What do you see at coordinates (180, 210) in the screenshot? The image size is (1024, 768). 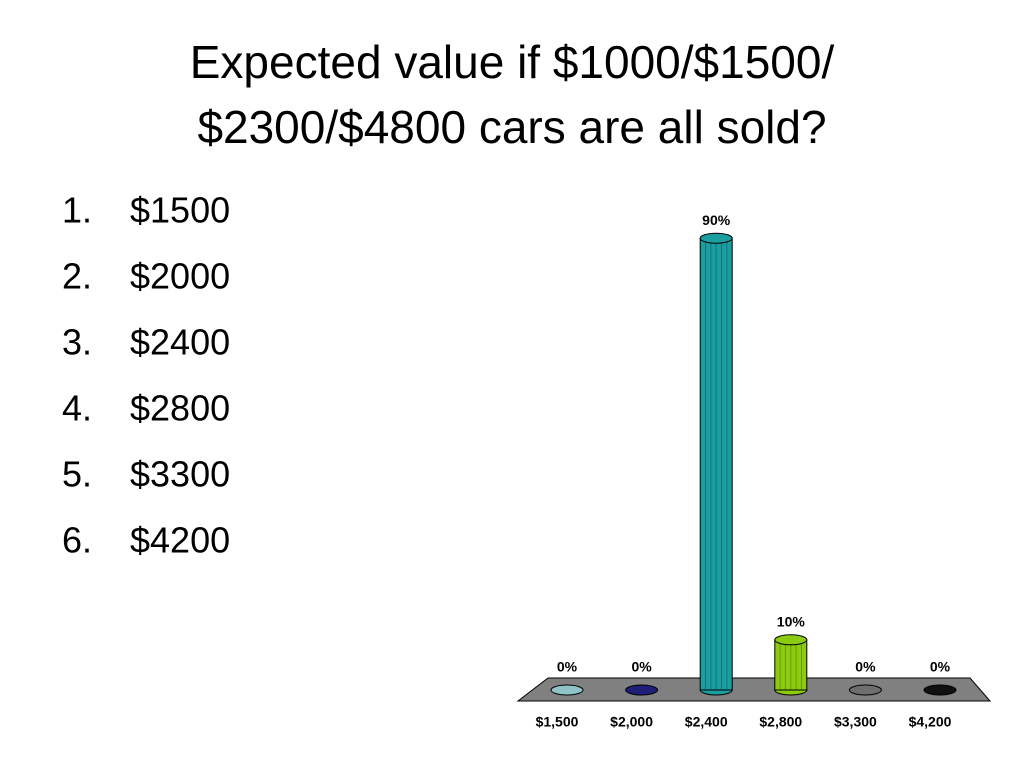 I see `list-text: $1500` at bounding box center [180, 210].